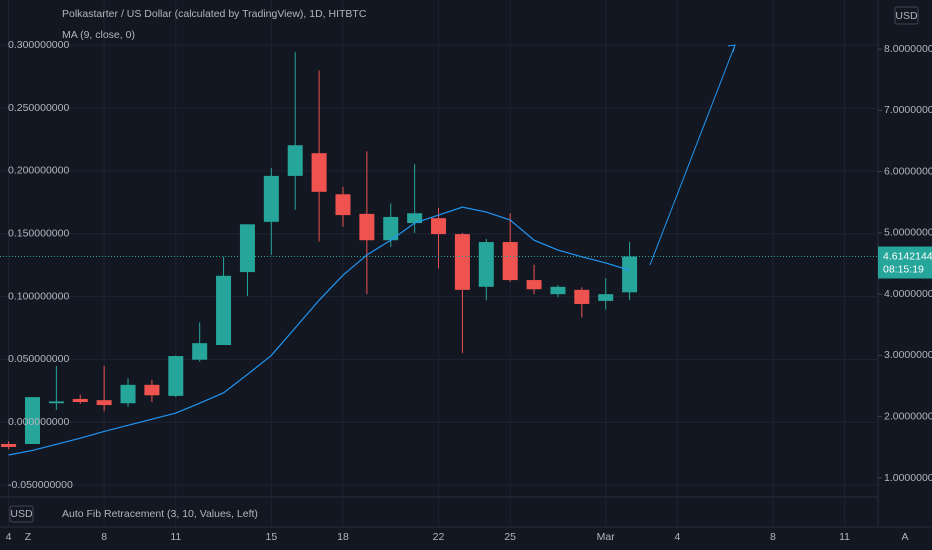  What do you see at coordinates (439, 537) in the screenshot?
I see `x-tick-label: 22` at bounding box center [439, 537].